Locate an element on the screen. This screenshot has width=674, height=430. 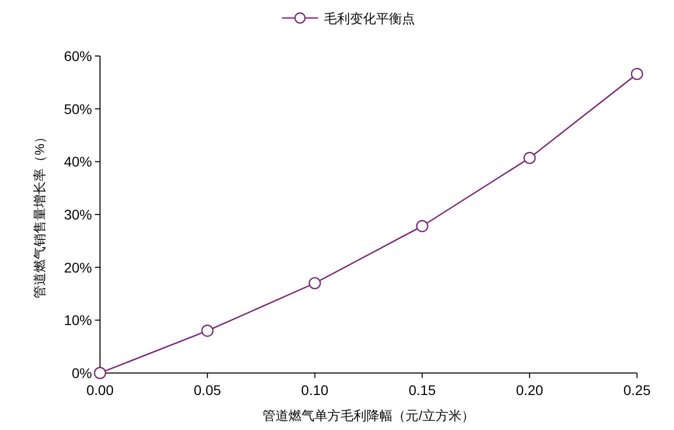
y-tick-label: 50% is located at coordinates (78, 108).